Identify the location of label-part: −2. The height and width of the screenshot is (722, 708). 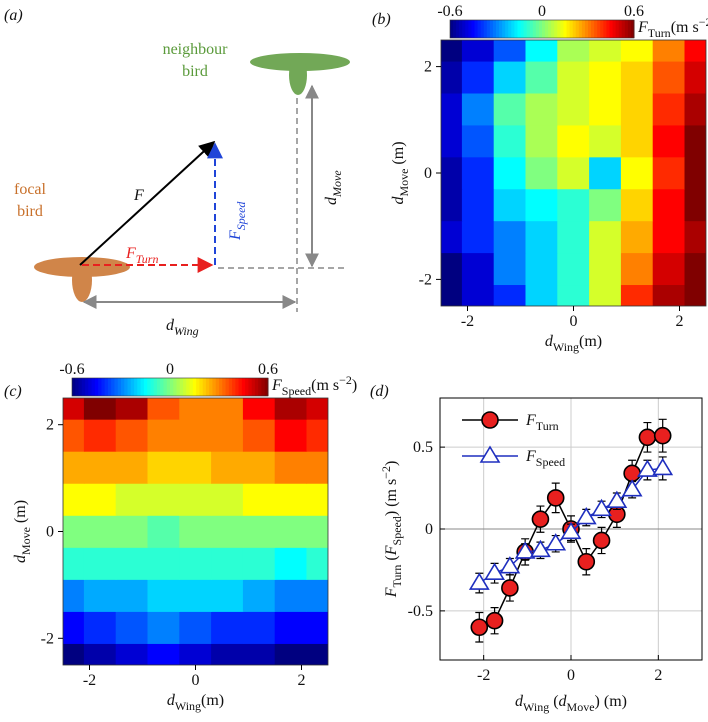
(345, 380).